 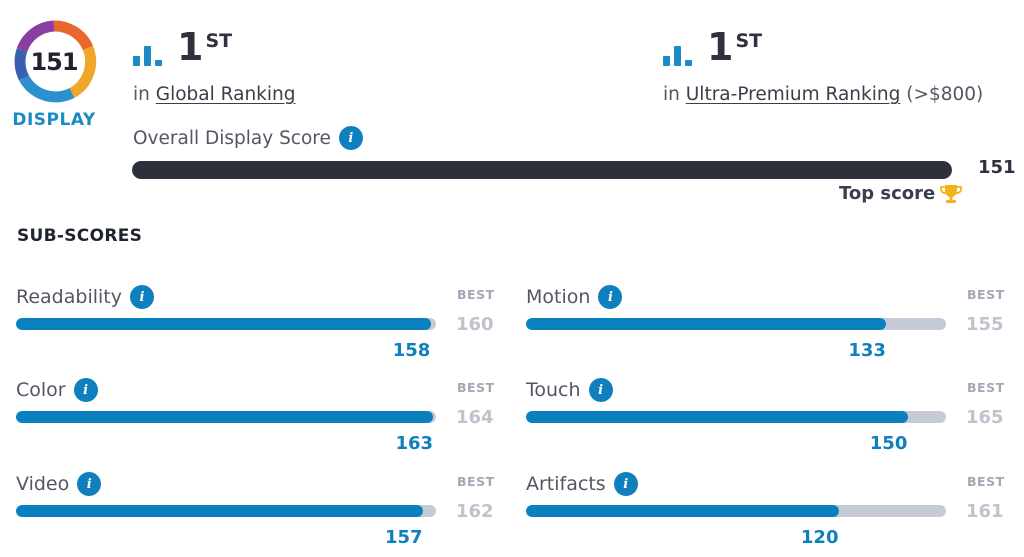 I want to click on trophy-icon, so click(x=951, y=193).